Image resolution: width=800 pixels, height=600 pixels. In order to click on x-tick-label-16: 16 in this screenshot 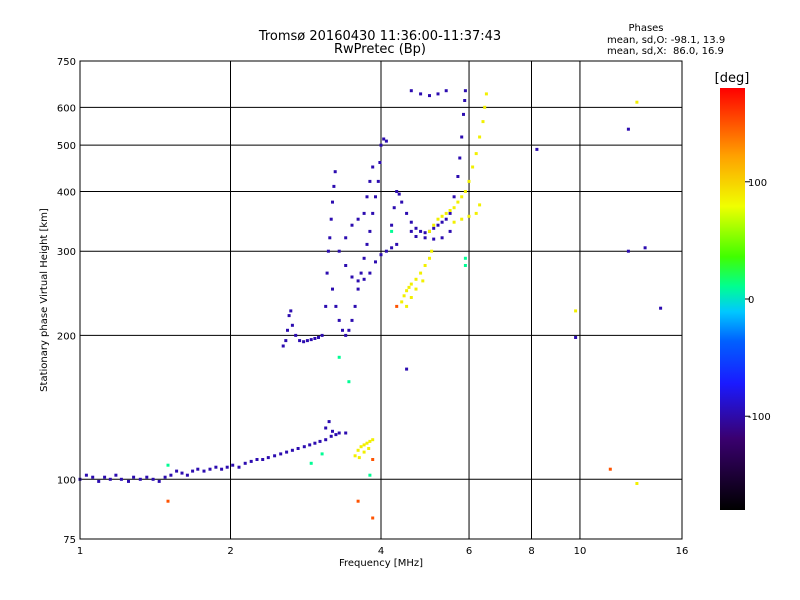, I will do `click(682, 551)`.